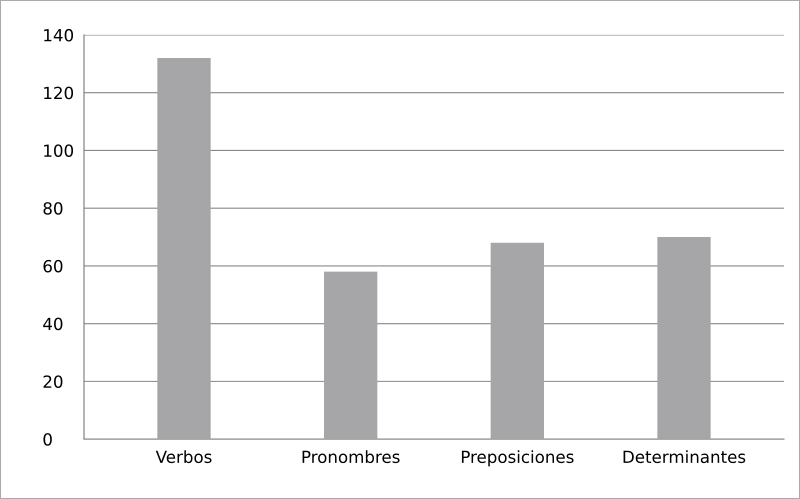 The width and height of the screenshot is (800, 499). What do you see at coordinates (184, 457) in the screenshot?
I see `x-tick-label: Verbos` at bounding box center [184, 457].